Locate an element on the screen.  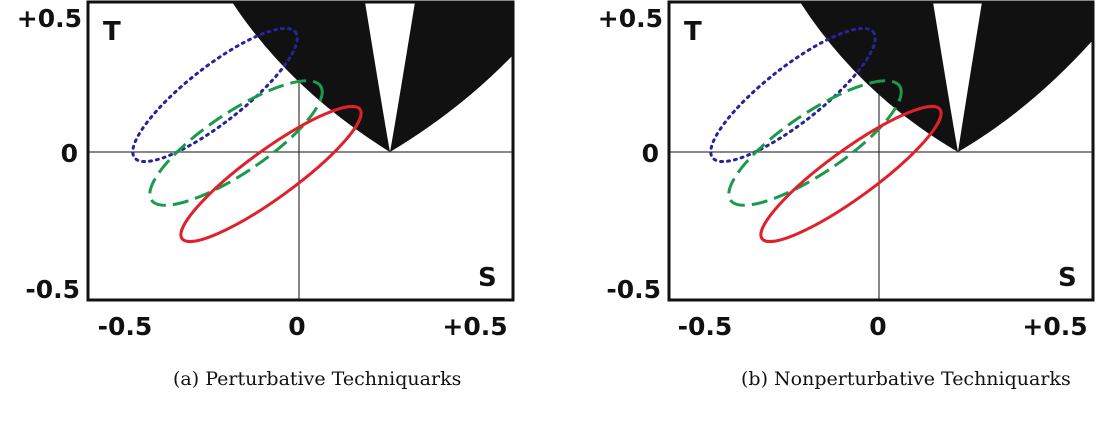
caption-b: (b) Nonperturbative Techniquarks is located at coordinates (906, 379).